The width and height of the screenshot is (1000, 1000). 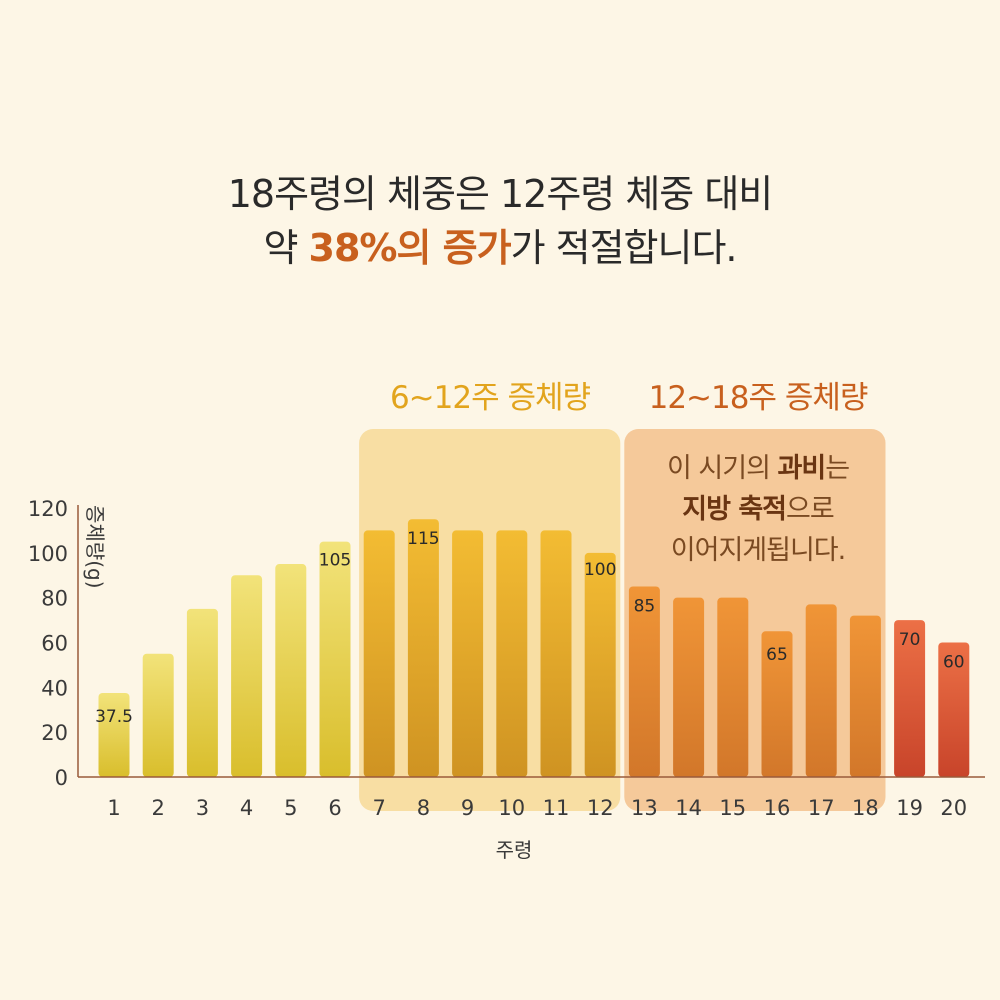 What do you see at coordinates (821, 808) in the screenshot?
I see `x-tick-17: 17` at bounding box center [821, 808].